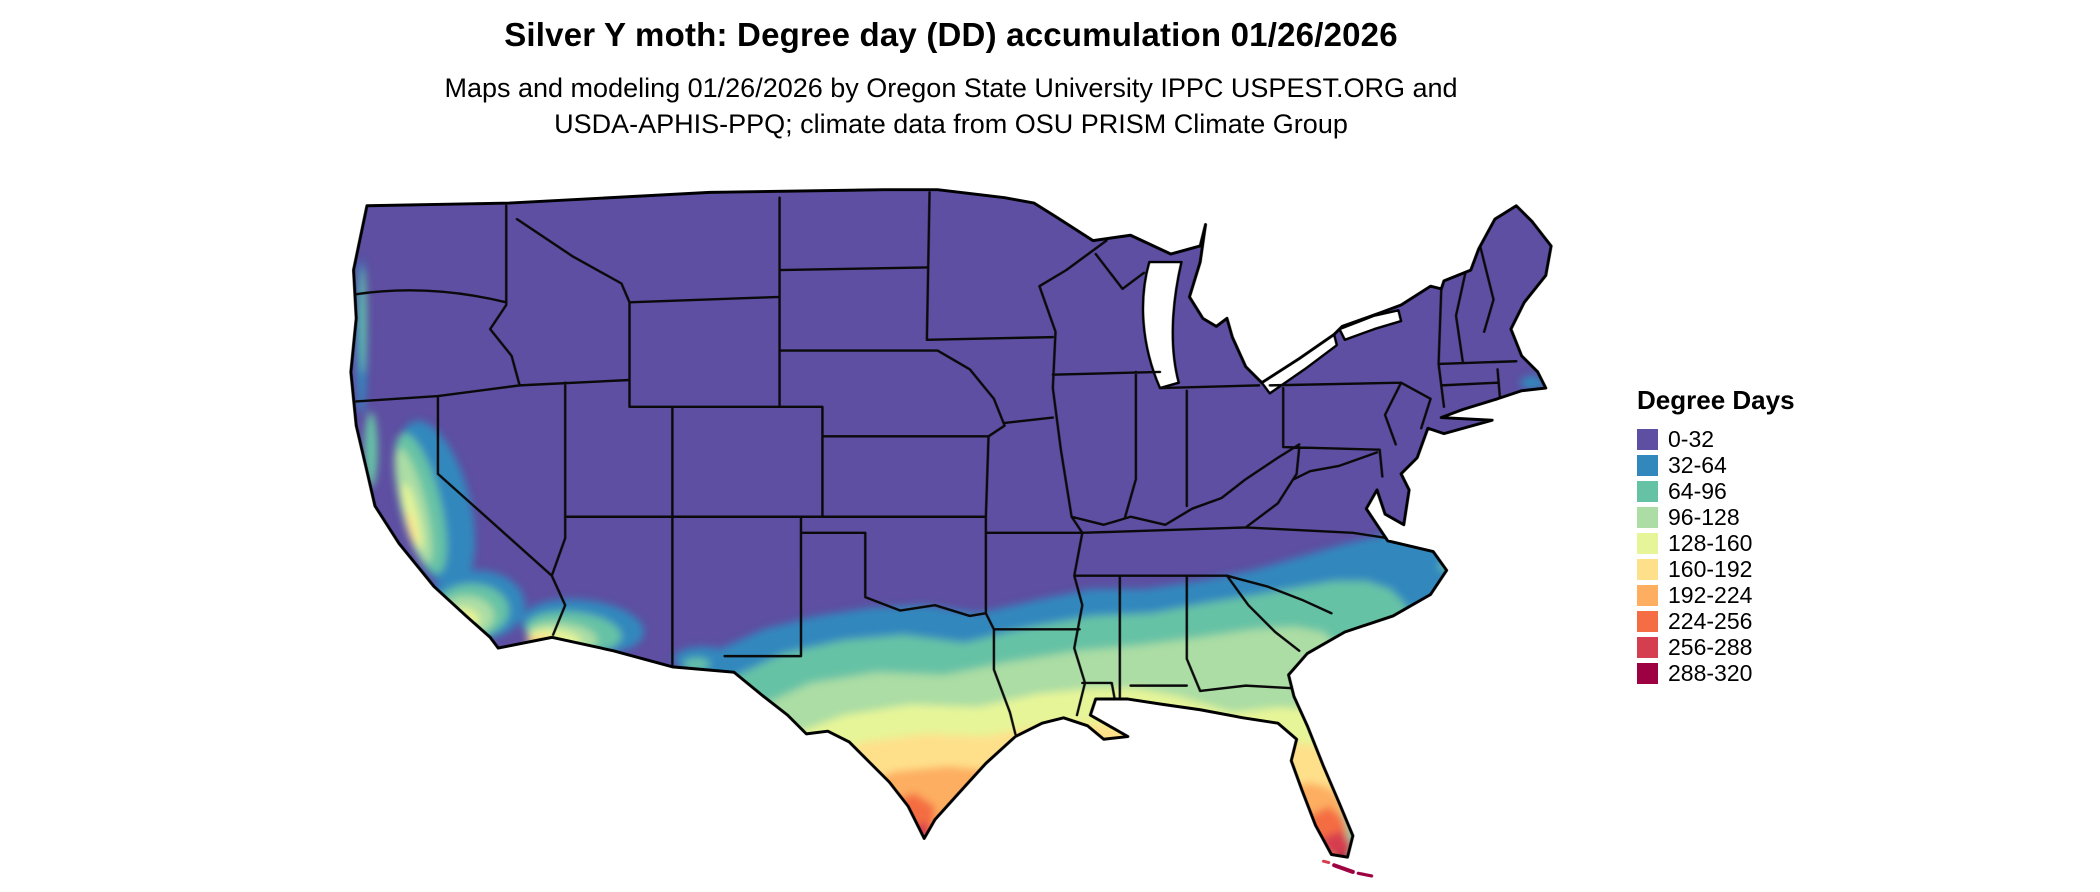 The image size is (2100, 892). What do you see at coordinates (1697, 491) in the screenshot?
I see `legend-item-label: 64-96` at bounding box center [1697, 491].